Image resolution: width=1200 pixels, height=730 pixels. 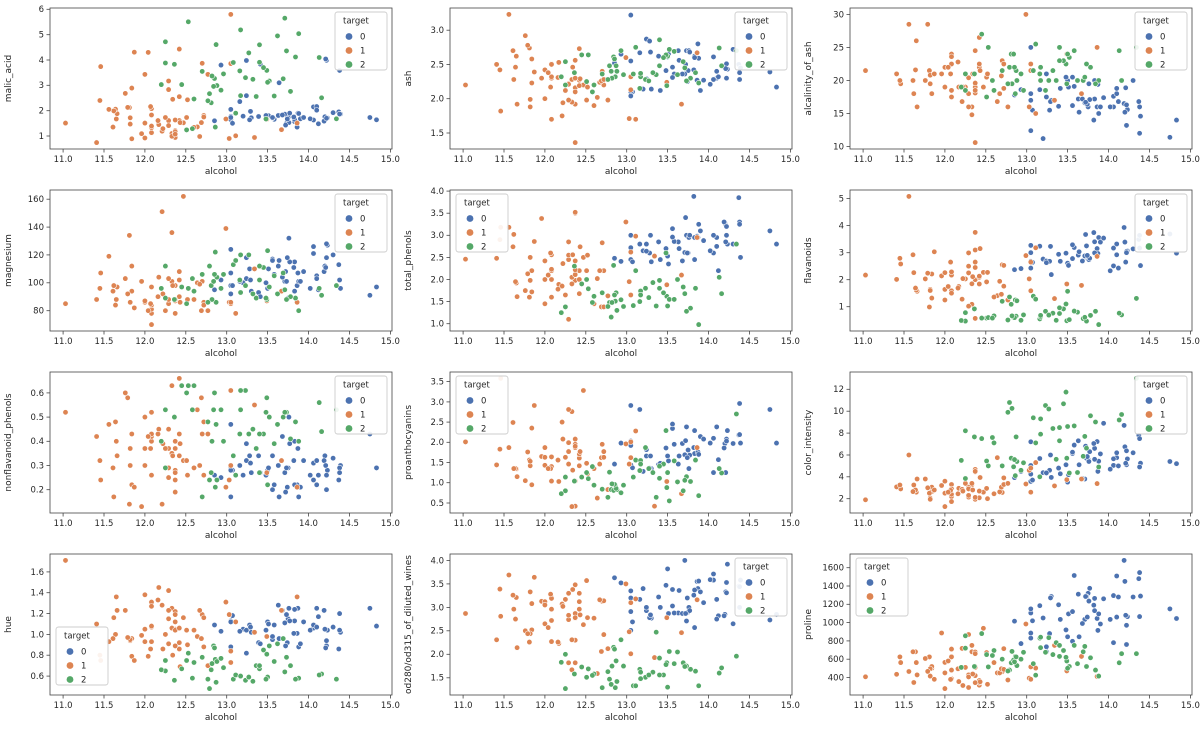 What do you see at coordinates (1067, 524) in the screenshot?
I see `x-tick-label: 13.5` at bounding box center [1067, 524].